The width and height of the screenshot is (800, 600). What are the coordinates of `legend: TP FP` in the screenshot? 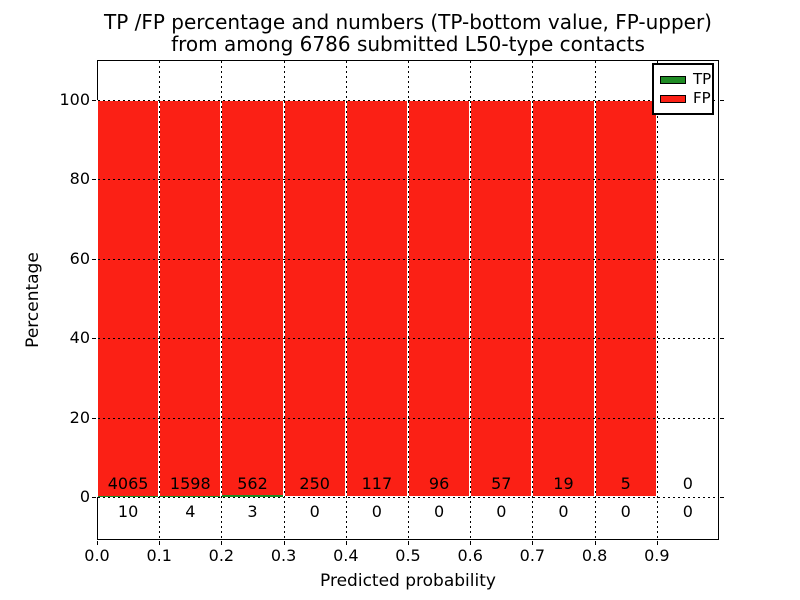 It's located at (683, 89).